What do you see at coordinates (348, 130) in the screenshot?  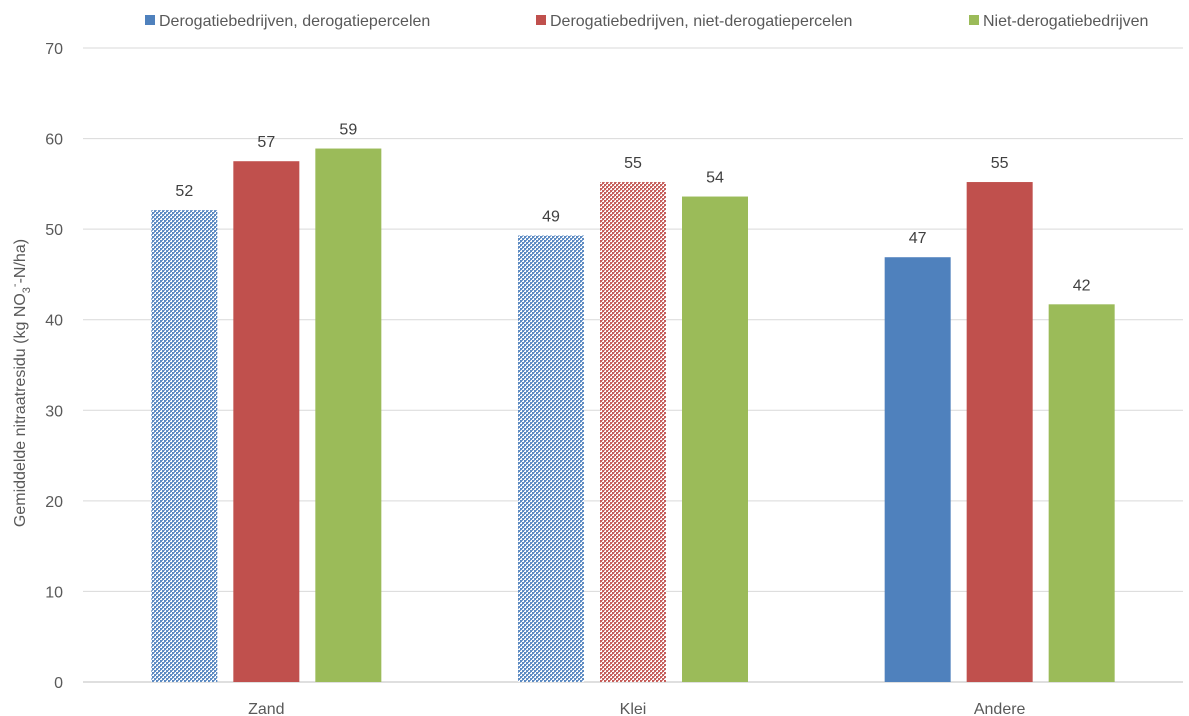 I see `data-label: 59` at bounding box center [348, 130].